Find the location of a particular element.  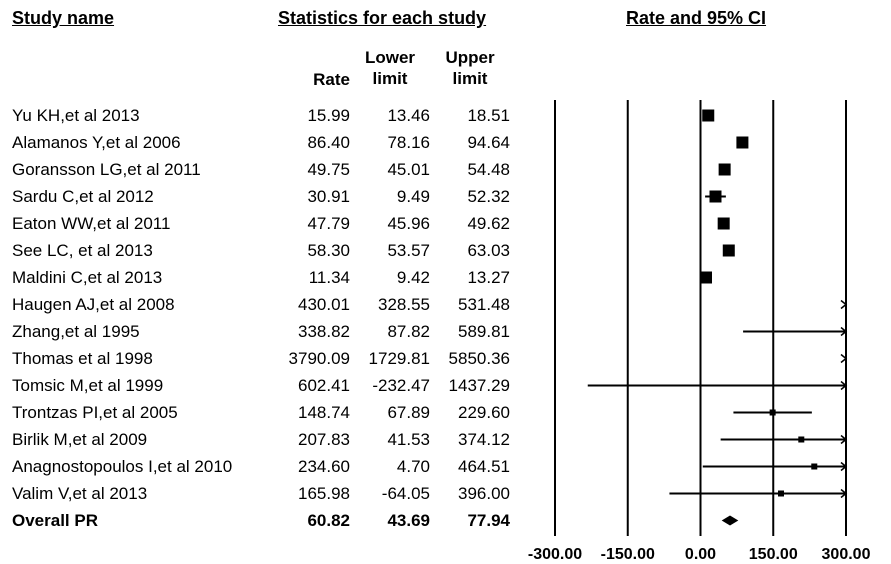

x-tick-label: 150.00 is located at coordinates (773, 554).